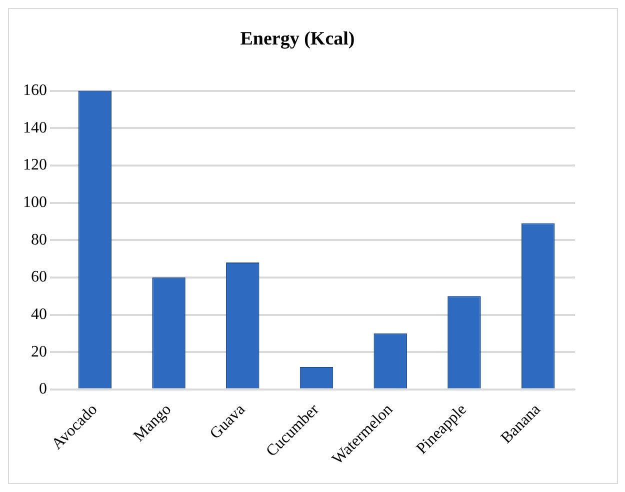 The height and width of the screenshot is (492, 625). What do you see at coordinates (35, 165) in the screenshot?
I see `y-tick-label: 120` at bounding box center [35, 165].